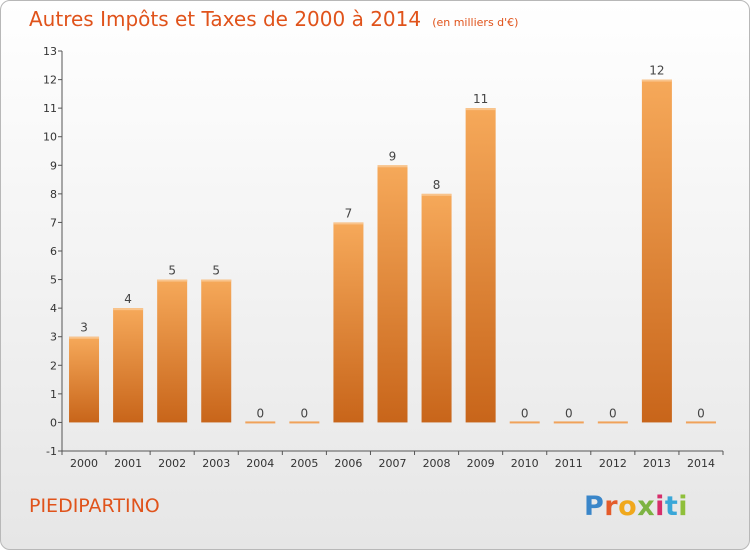 The height and width of the screenshot is (550, 750). Describe the element at coordinates (53, 308) in the screenshot. I see `y-tick-label: 4` at that location.